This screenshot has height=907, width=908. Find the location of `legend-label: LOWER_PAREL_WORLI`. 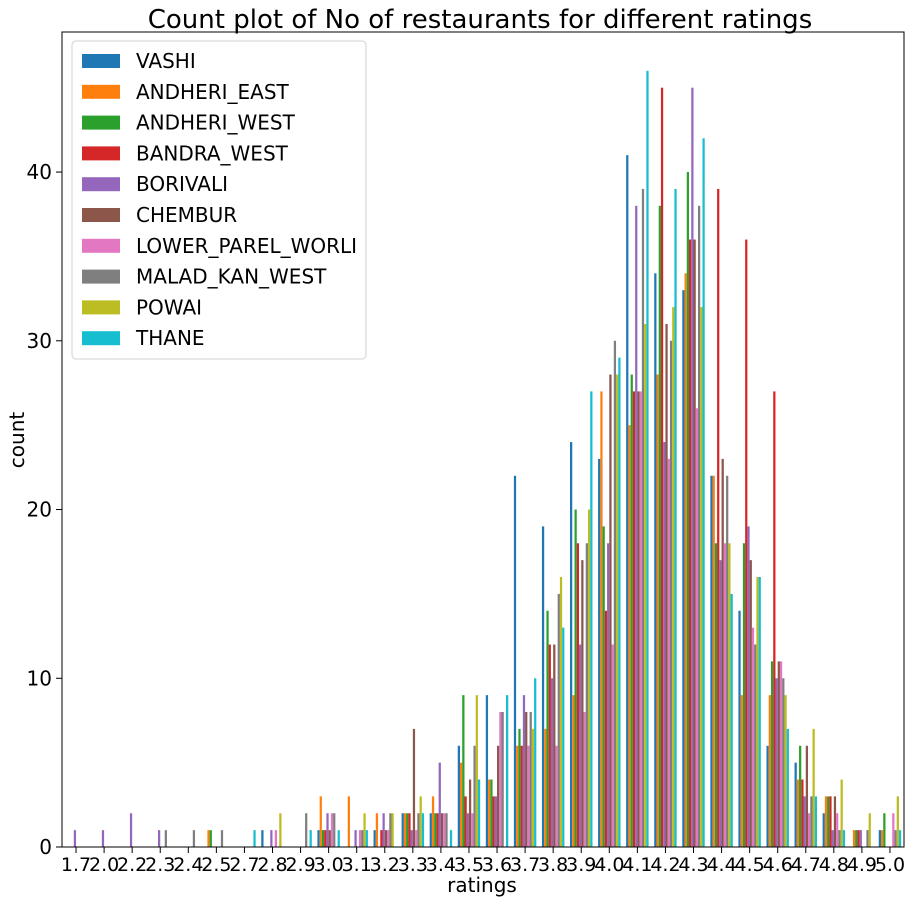

legend-label: LOWER_PAREL_WORLI is located at coordinates (246, 246).